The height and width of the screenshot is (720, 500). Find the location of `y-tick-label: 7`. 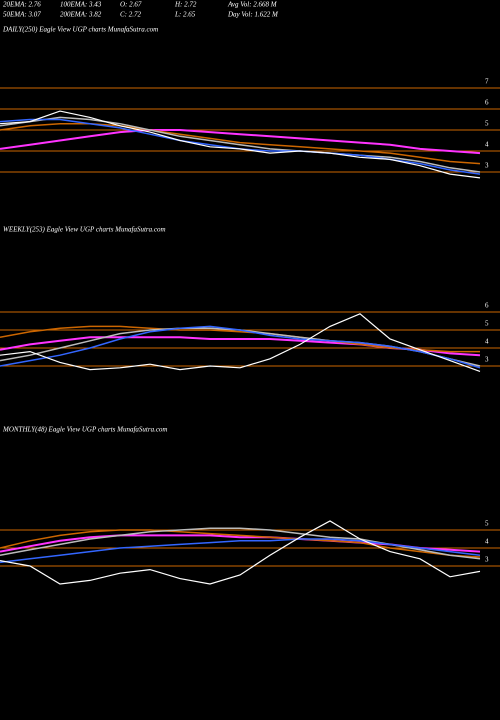

y-tick-label: 7 is located at coordinates (487, 82).